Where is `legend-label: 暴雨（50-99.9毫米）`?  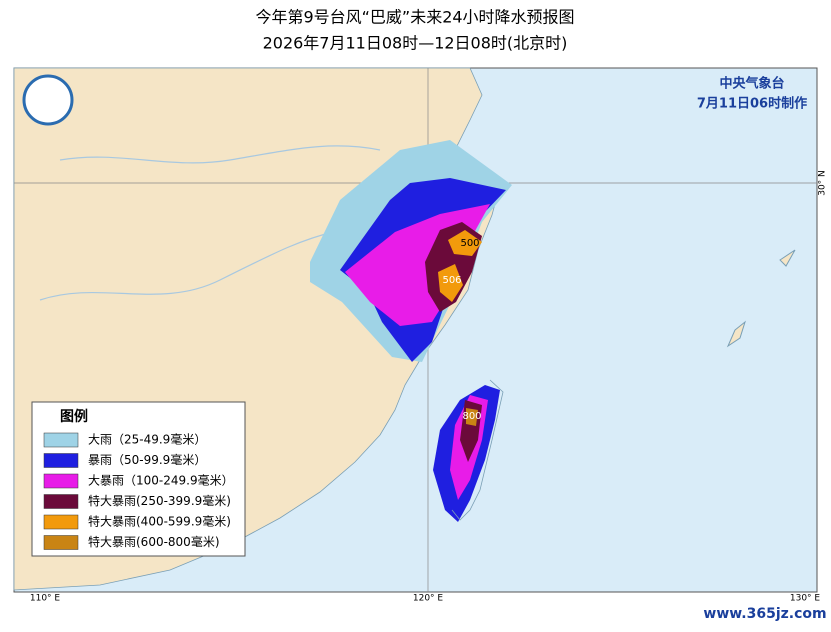
legend-label: 暴雨（50-99.9毫米） is located at coordinates (147, 459).